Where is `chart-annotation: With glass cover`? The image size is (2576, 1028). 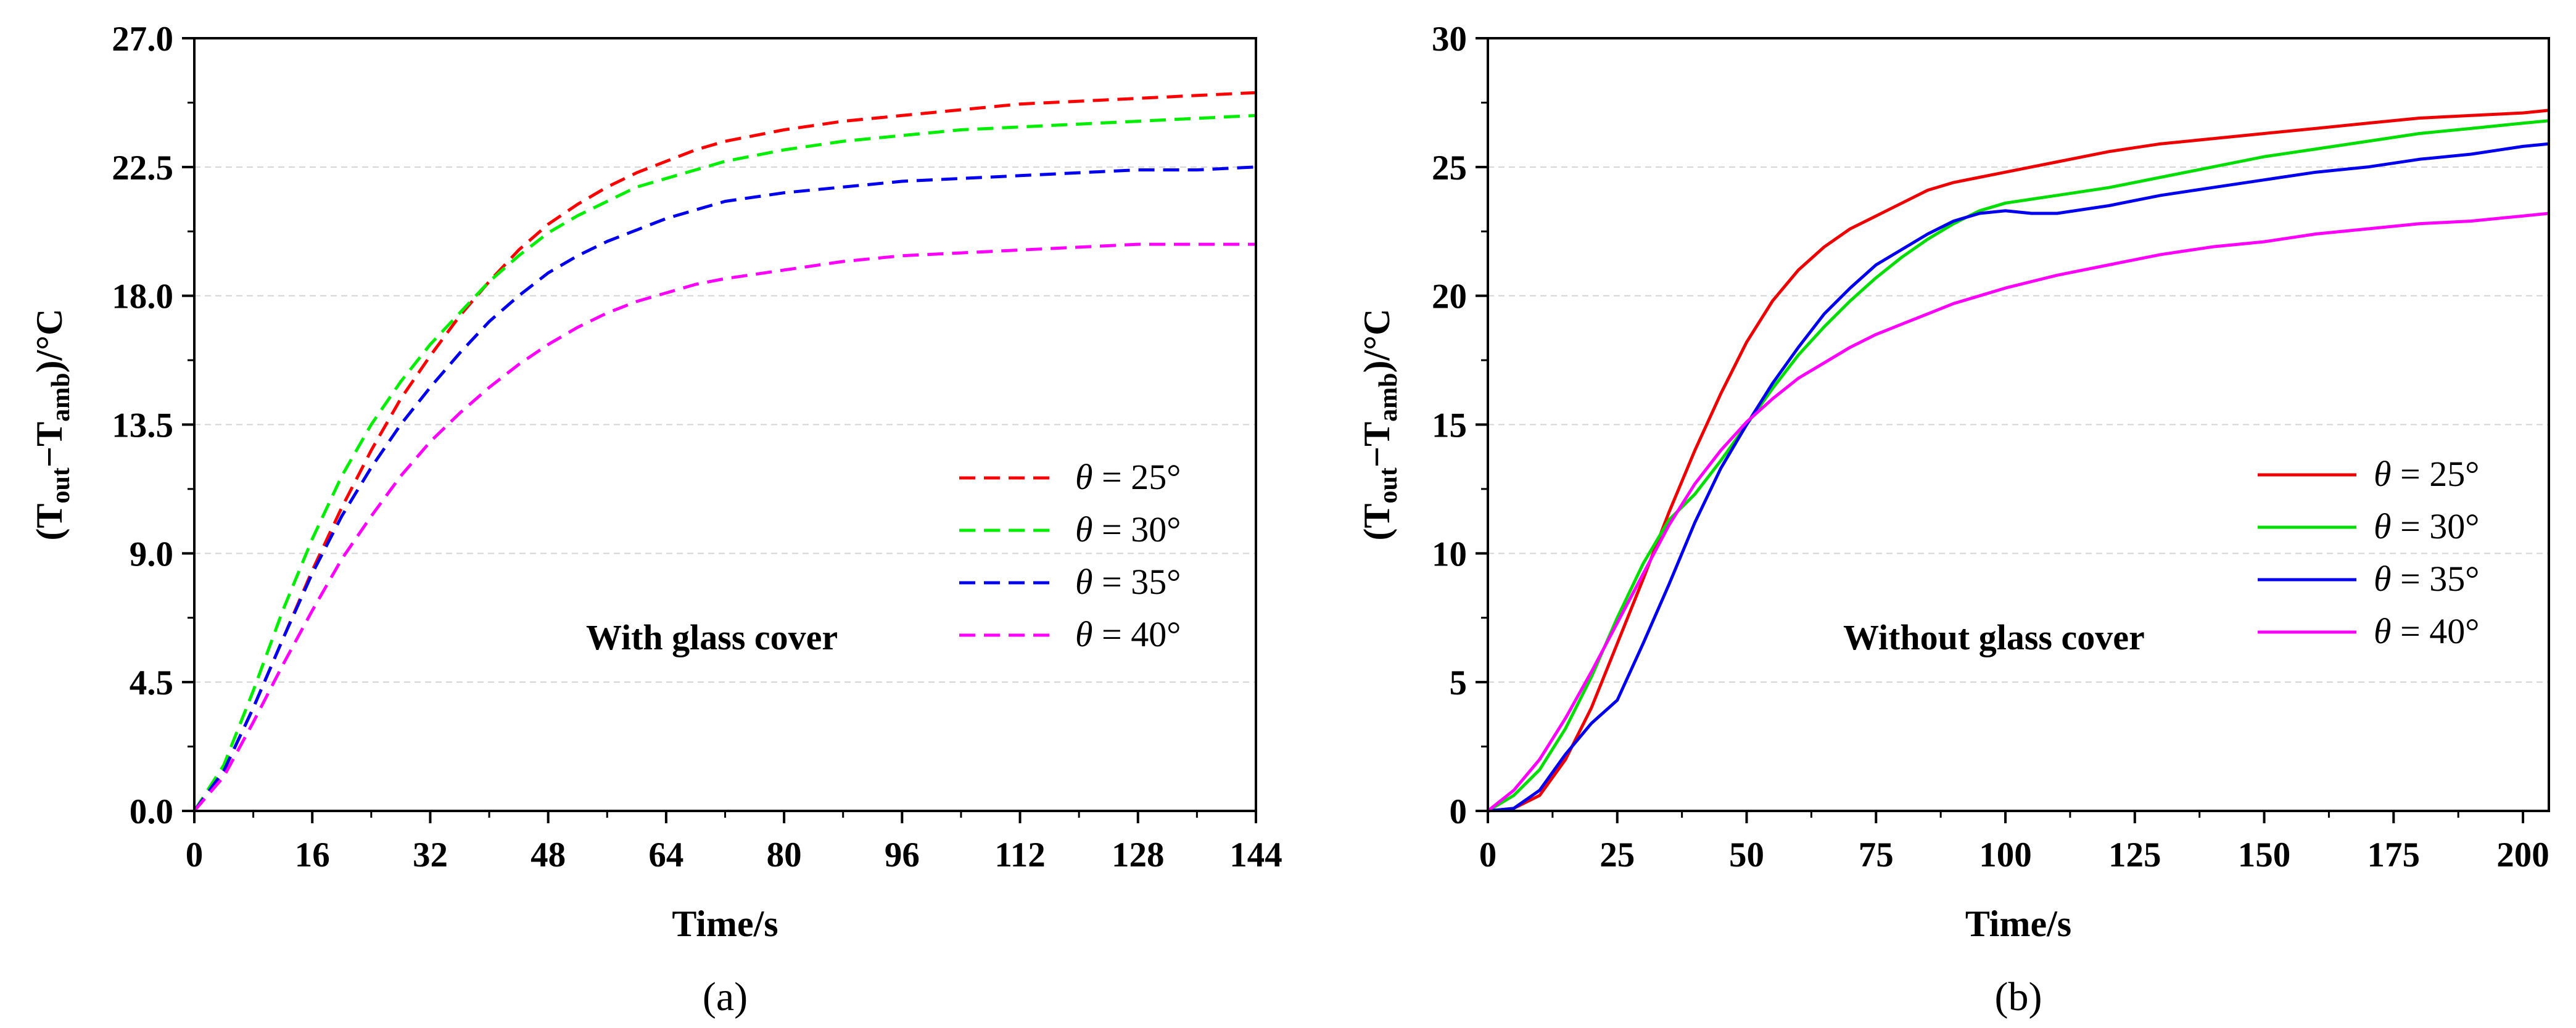 chart-annotation: With glass cover is located at coordinates (712, 637).